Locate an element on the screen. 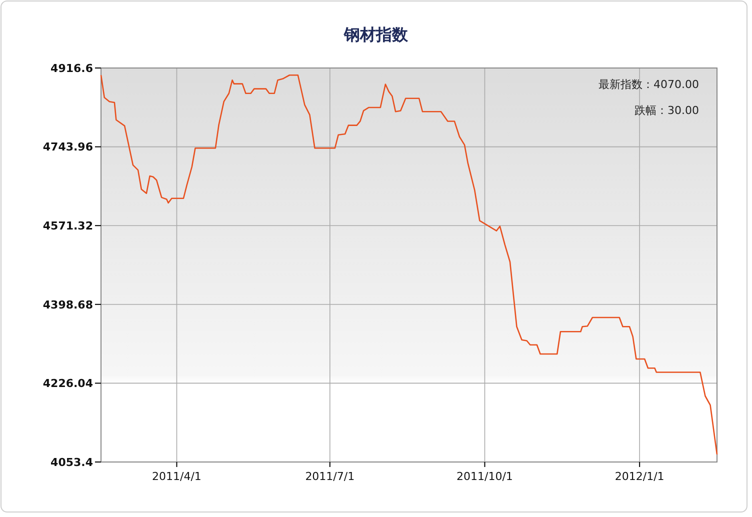 The image size is (752, 517). y-tick-label: 4053.4 is located at coordinates (72, 462).